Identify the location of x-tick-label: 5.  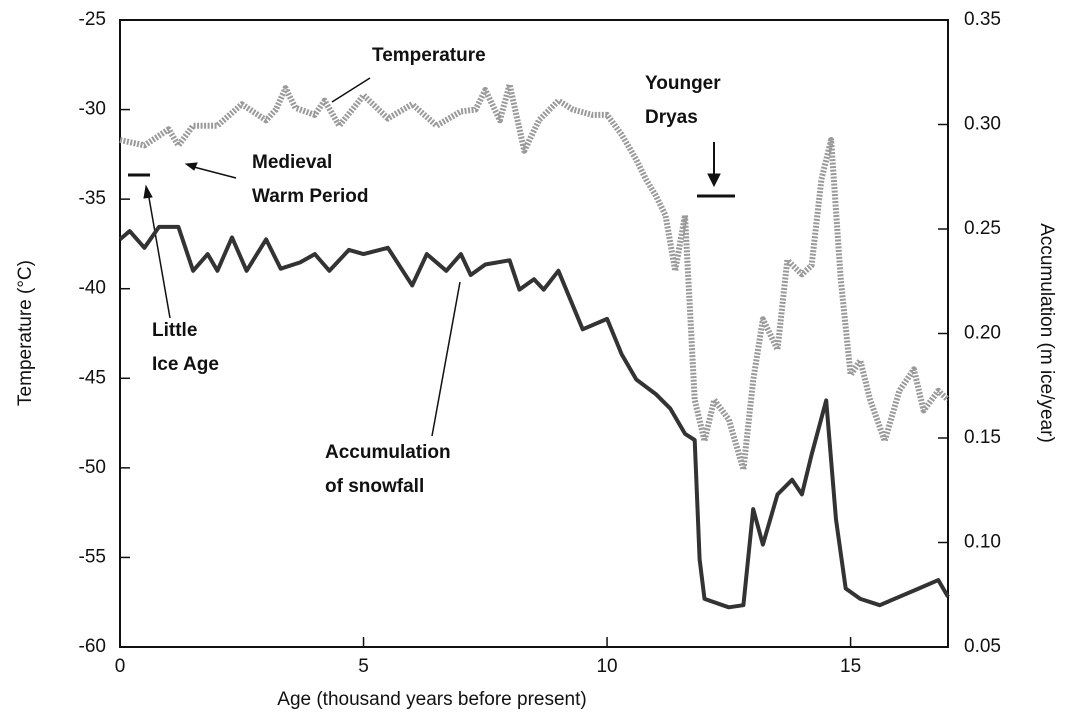
(363, 666).